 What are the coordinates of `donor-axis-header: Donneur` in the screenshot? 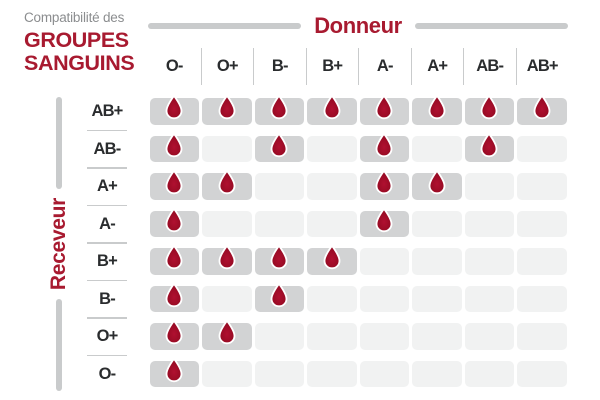 It's located at (358, 26).